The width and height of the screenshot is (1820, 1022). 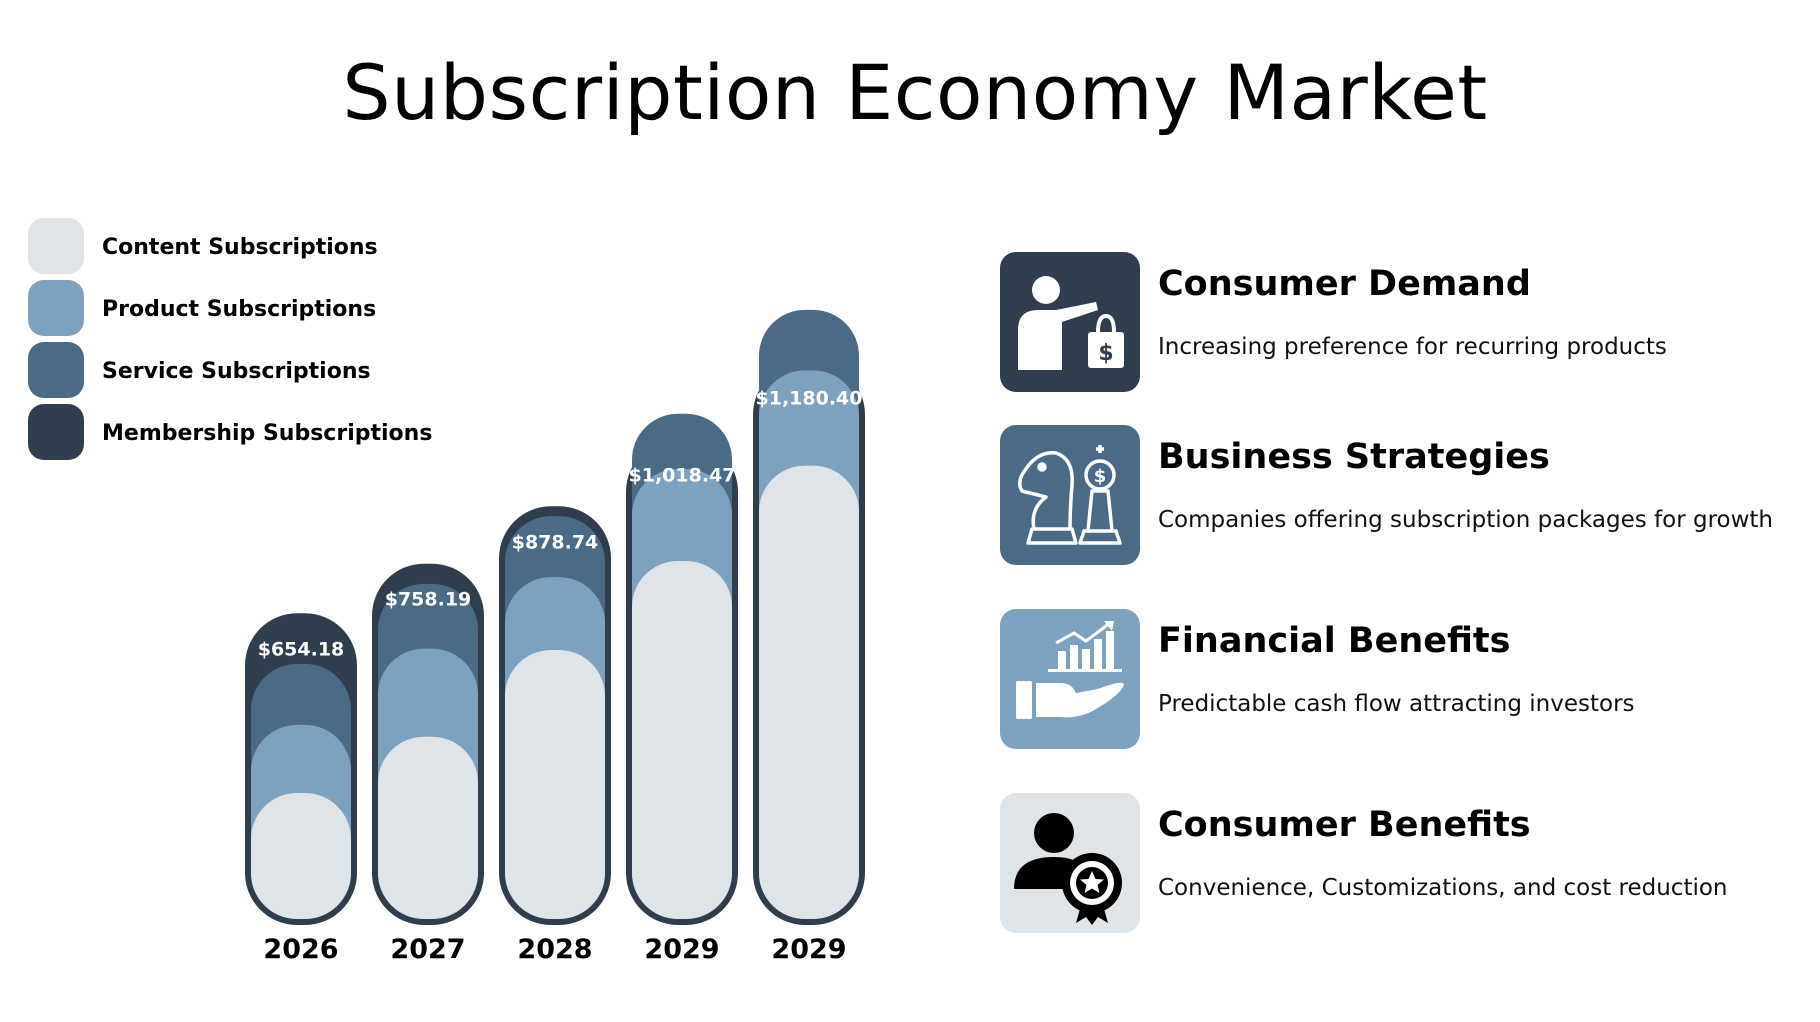 What do you see at coordinates (427, 949) in the screenshot?
I see `x-tick-label: 2027` at bounding box center [427, 949].